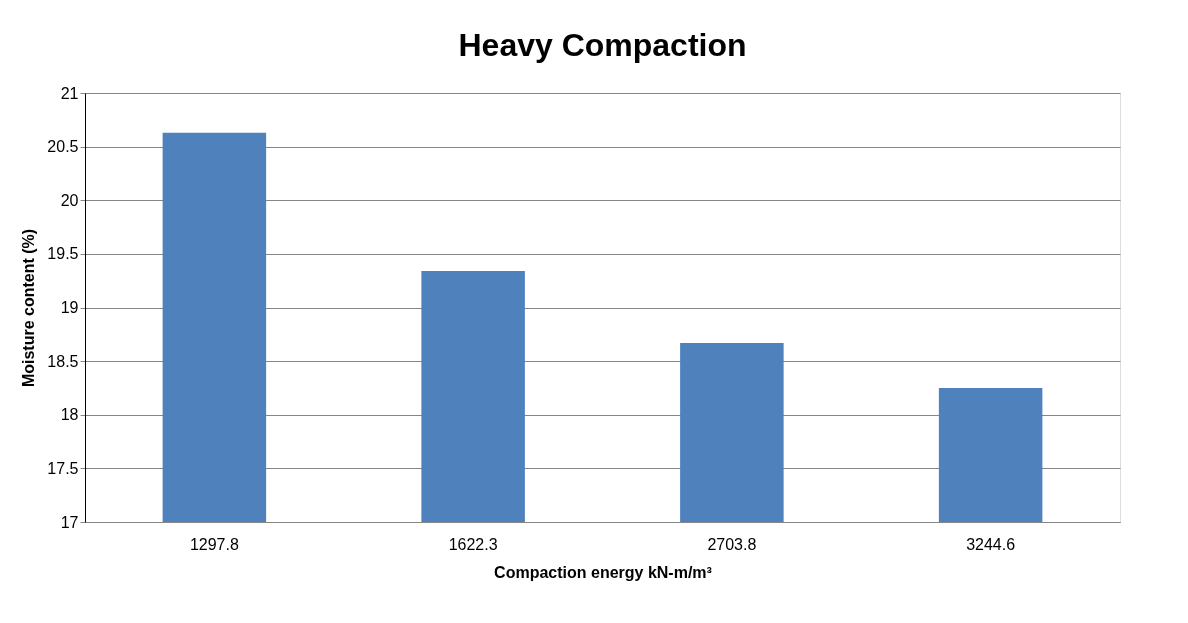 The width and height of the screenshot is (1188, 623). Describe the element at coordinates (29, 308) in the screenshot. I see `y-axis-title: Moisture content (%)` at that location.